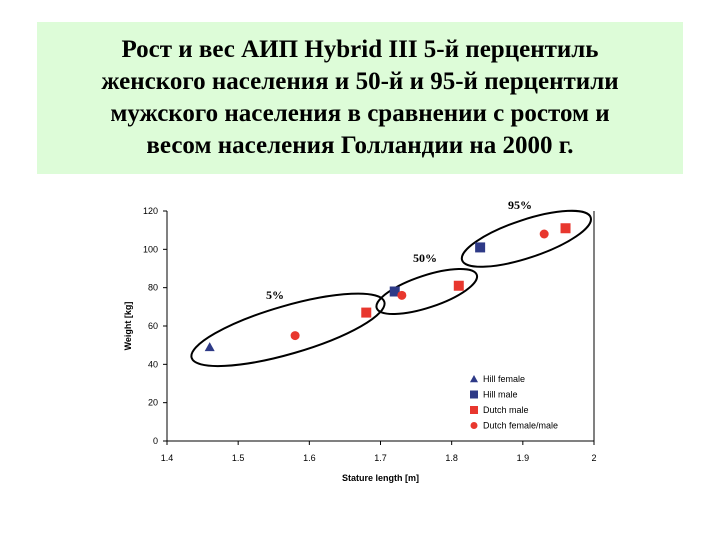  What do you see at coordinates (593, 458) in the screenshot?
I see `x-tick-label: 2` at bounding box center [593, 458].